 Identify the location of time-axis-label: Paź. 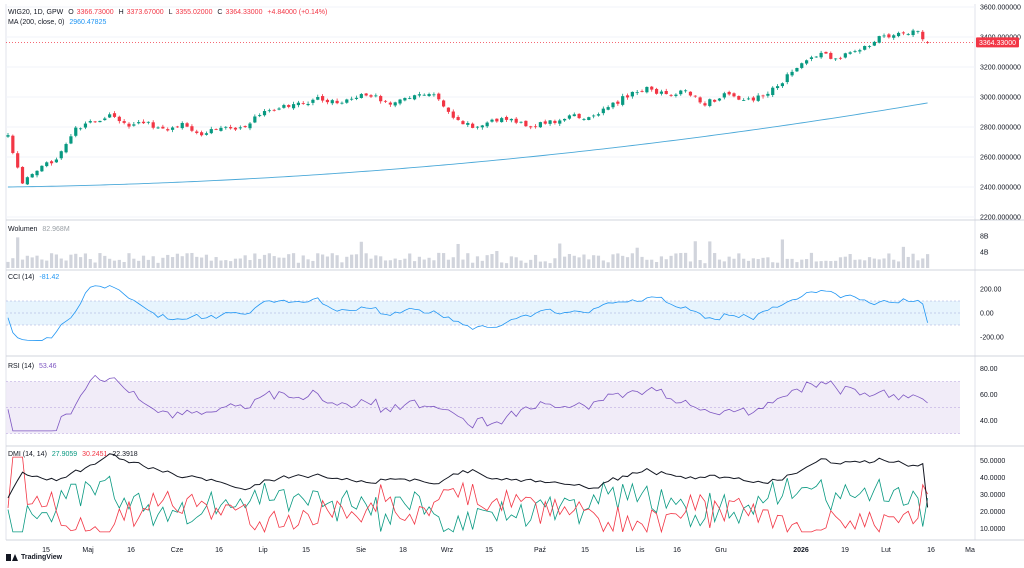
(540, 550).